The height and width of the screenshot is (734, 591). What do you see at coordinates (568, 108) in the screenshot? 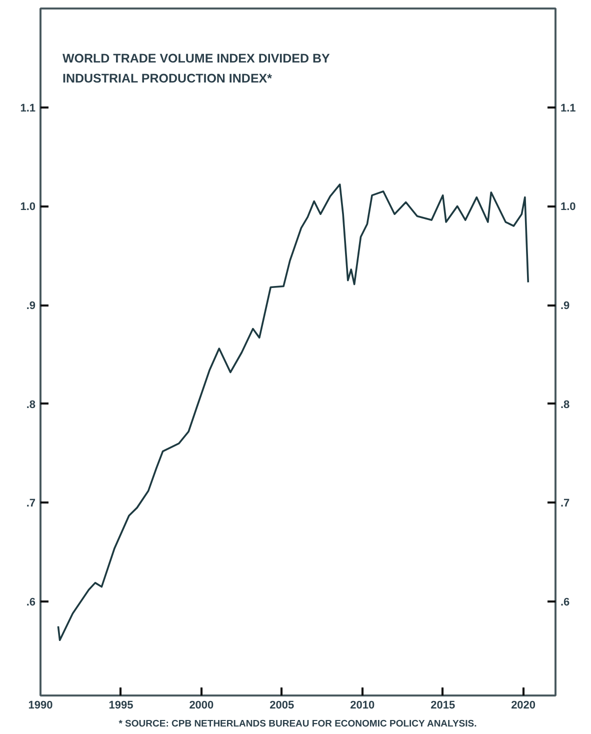
I see `y2-tick-label: 1.1` at bounding box center [568, 108].